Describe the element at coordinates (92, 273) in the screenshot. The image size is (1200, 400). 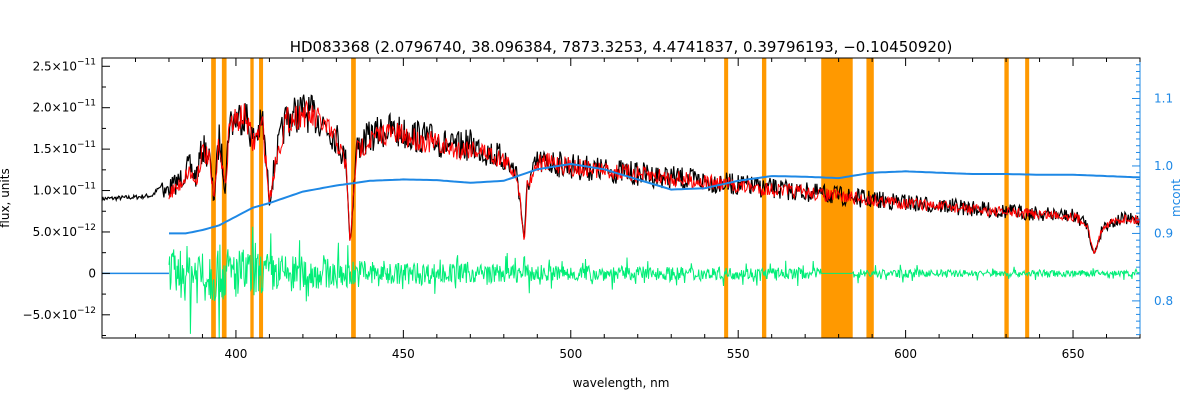
I see `y-tick-label: 0` at that location.